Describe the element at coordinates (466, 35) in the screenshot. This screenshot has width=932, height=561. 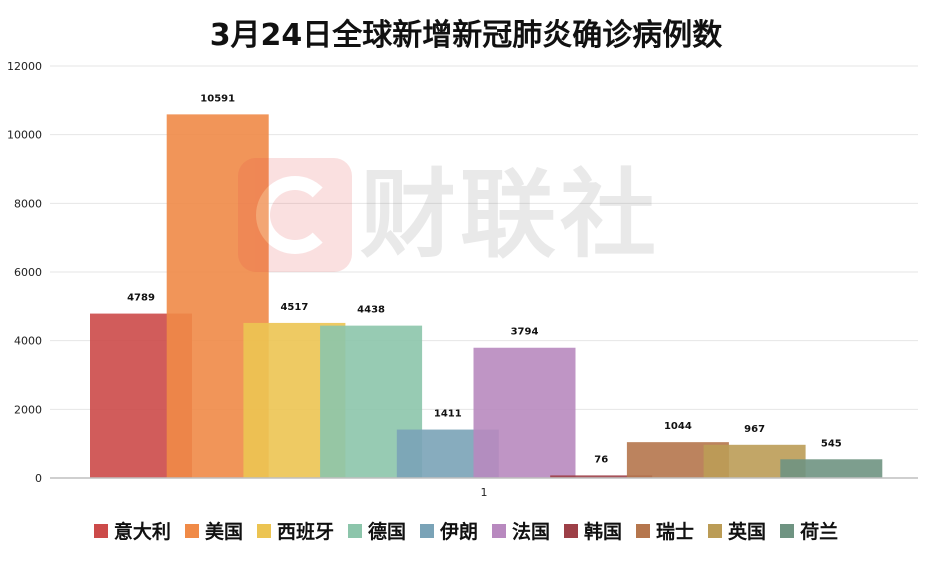
I see `chart-title: 3月24日全球新增新冠肺炎确诊病例数` at that location.